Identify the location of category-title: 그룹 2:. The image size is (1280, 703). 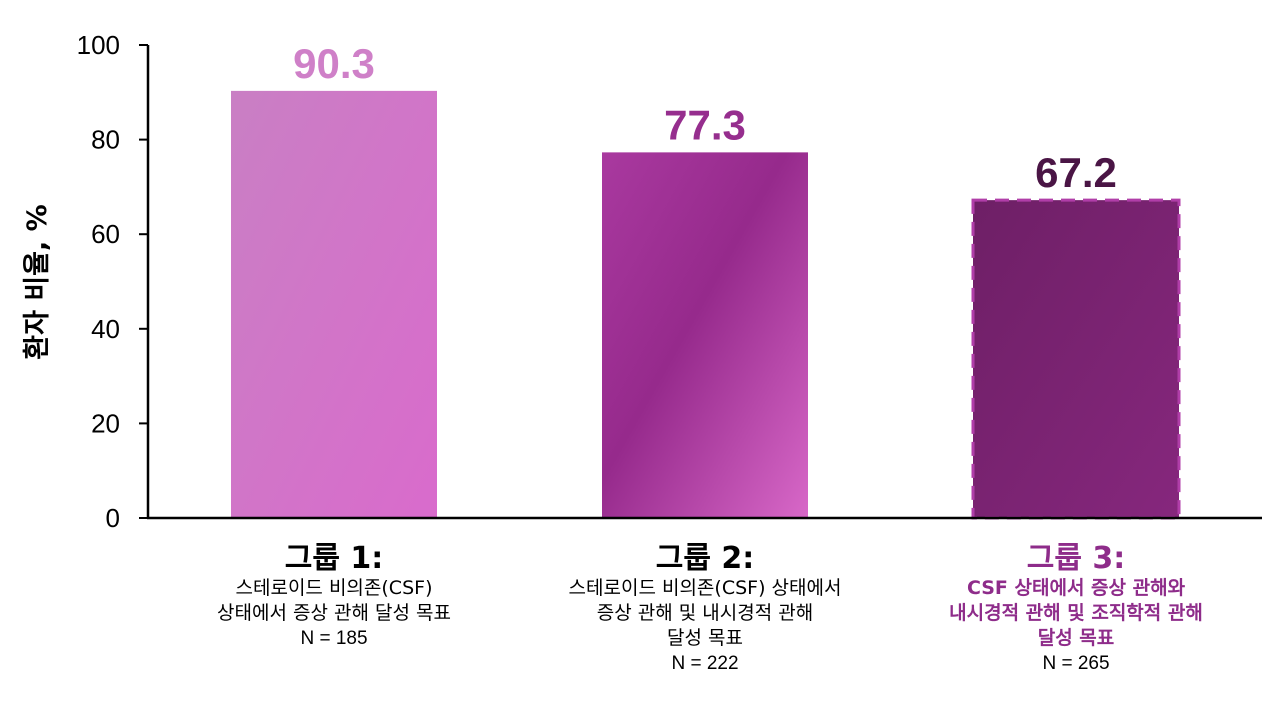
(705, 558).